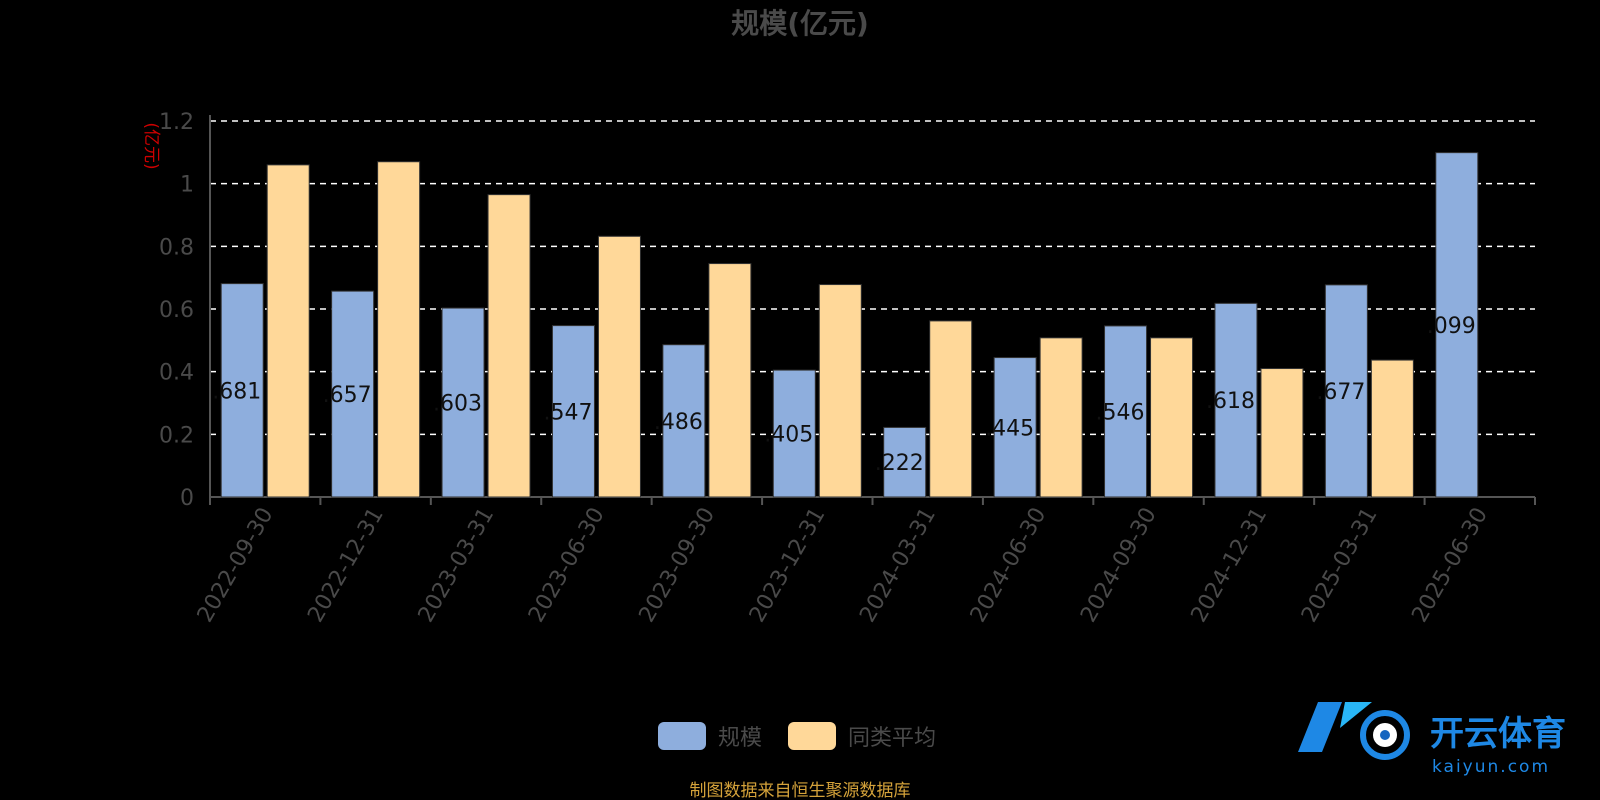  What do you see at coordinates (800, 790) in the screenshot?
I see `data-source-note: 制图数据来自恒生聚源数据库` at bounding box center [800, 790].